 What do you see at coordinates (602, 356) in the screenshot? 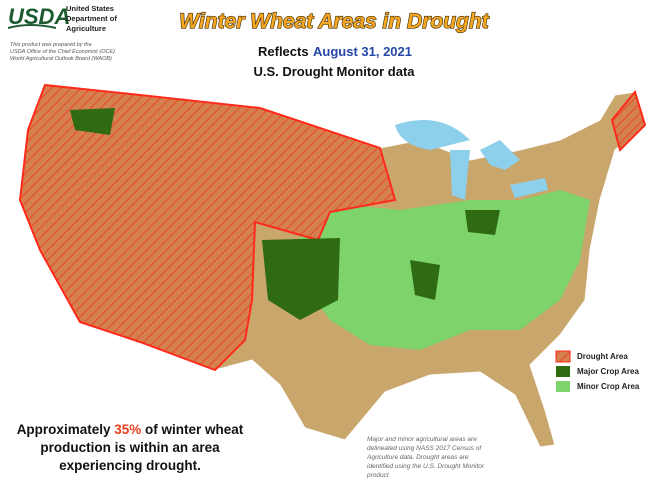
I see `legend-label: Drought Area` at bounding box center [602, 356].